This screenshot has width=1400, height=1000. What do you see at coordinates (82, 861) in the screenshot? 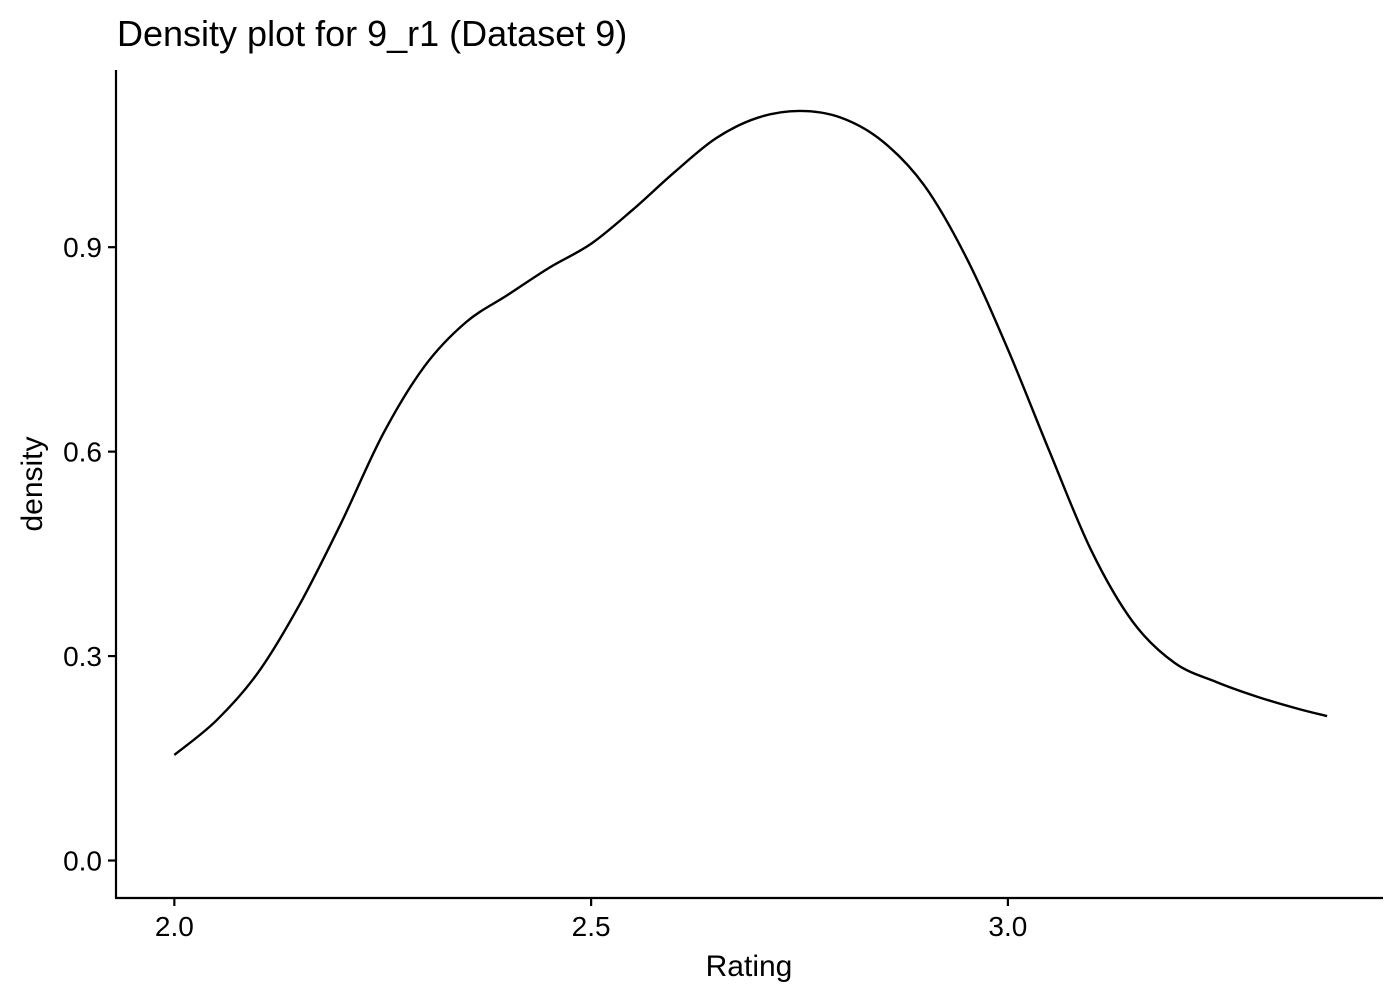
I see `y-tick-label: 0.0` at bounding box center [82, 861].